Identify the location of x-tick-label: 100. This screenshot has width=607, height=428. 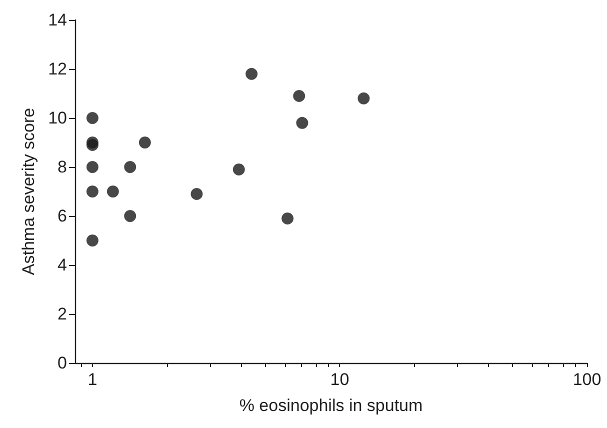
(587, 379).